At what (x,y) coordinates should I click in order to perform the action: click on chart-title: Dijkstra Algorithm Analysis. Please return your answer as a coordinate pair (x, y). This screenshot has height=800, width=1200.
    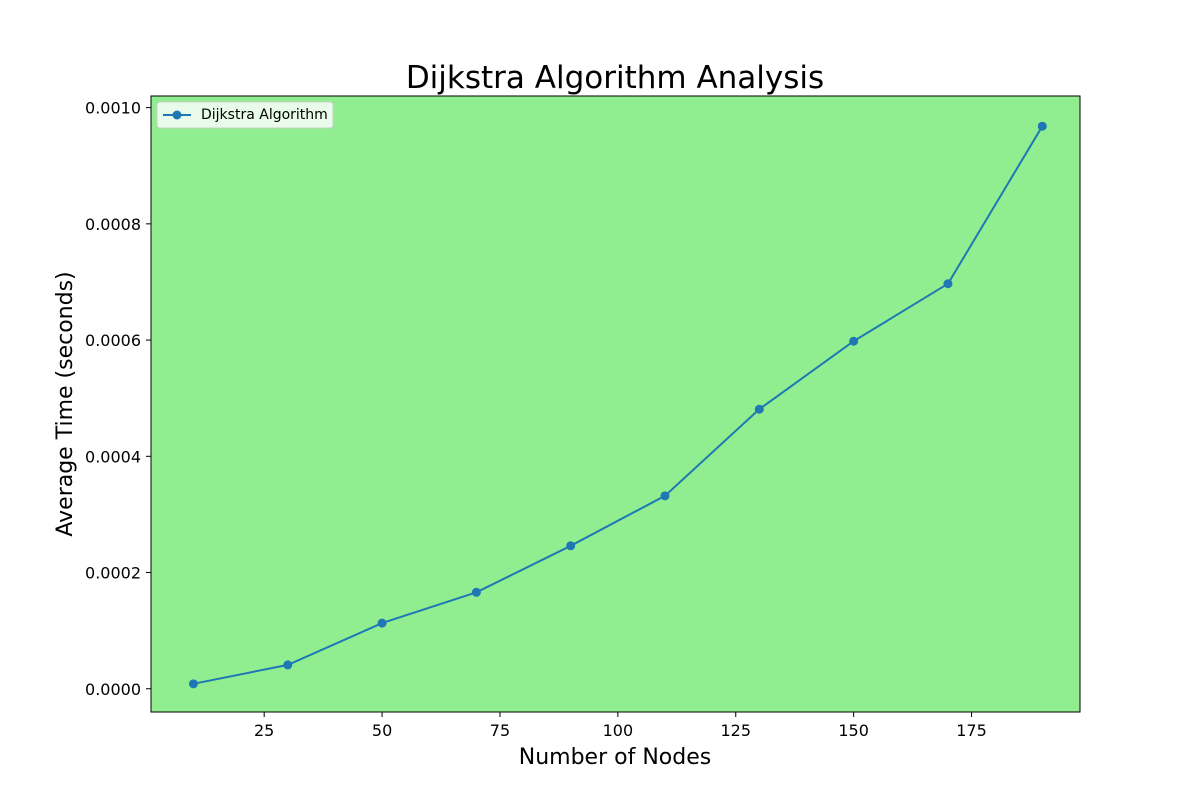
    Looking at the image, I should click on (615, 78).